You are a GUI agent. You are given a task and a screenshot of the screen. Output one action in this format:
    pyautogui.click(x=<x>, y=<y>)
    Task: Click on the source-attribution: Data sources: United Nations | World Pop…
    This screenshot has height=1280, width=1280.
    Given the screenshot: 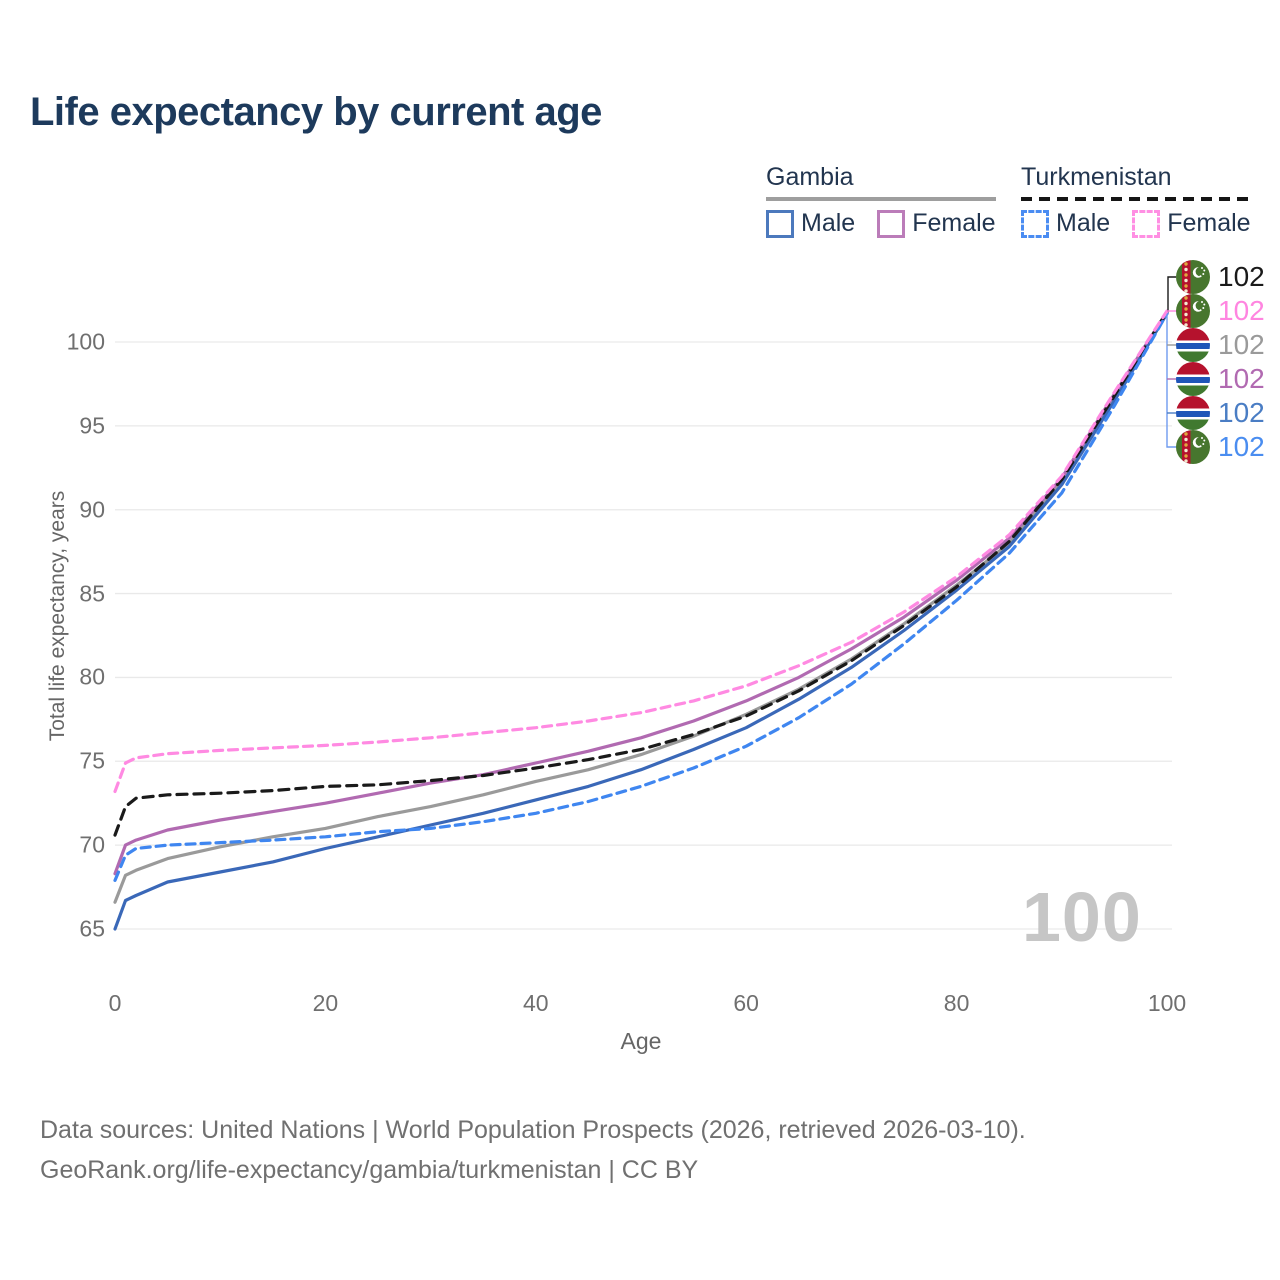 What is the action you would take?
    pyautogui.click(x=533, y=1150)
    